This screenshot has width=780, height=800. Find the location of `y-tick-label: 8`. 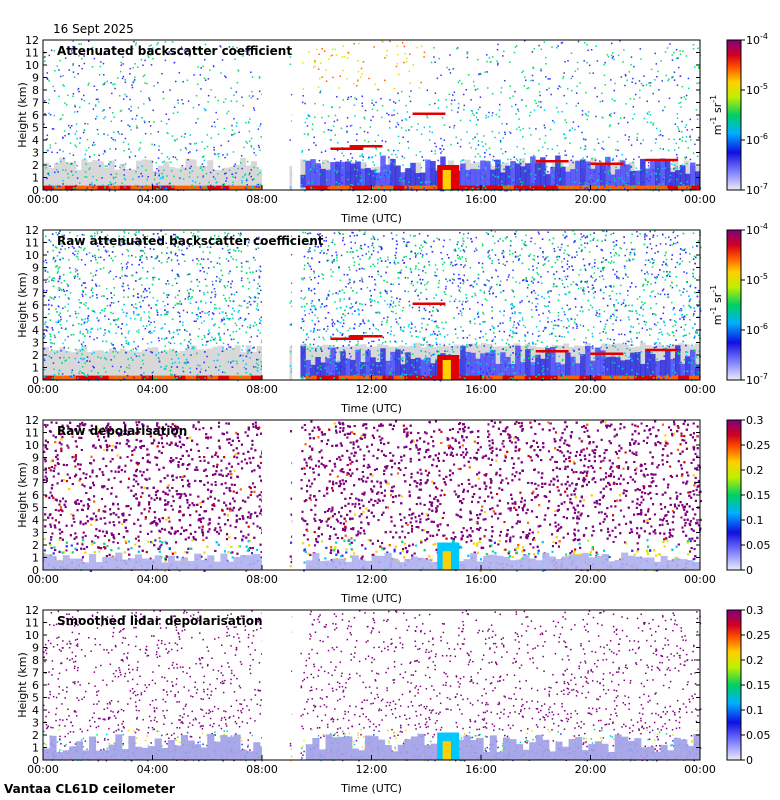

y-tick-label: 8 is located at coordinates (35, 90).